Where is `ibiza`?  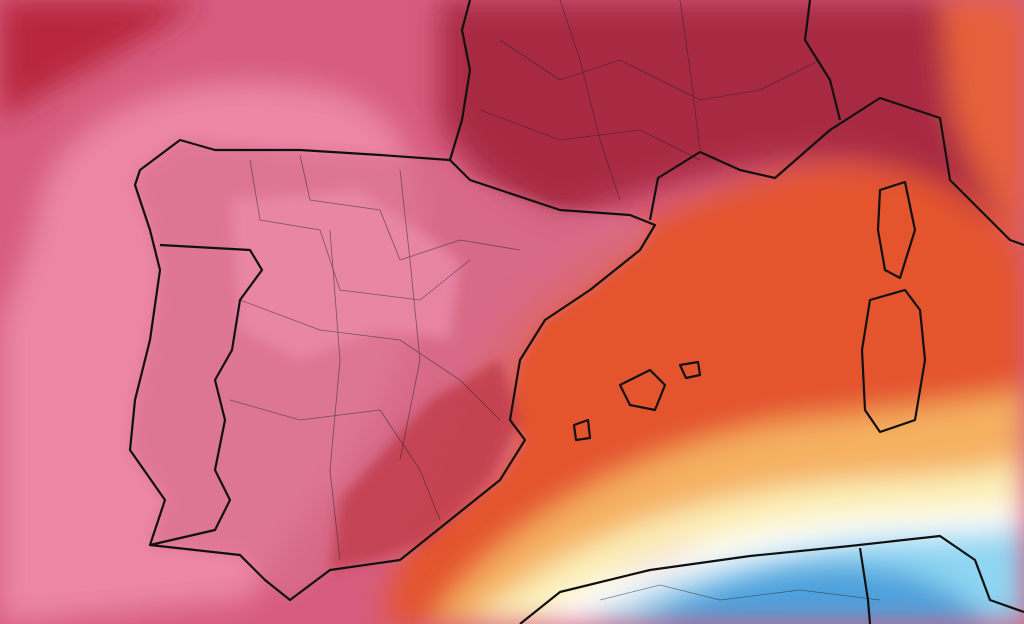
ibiza is located at coordinates (582, 430).